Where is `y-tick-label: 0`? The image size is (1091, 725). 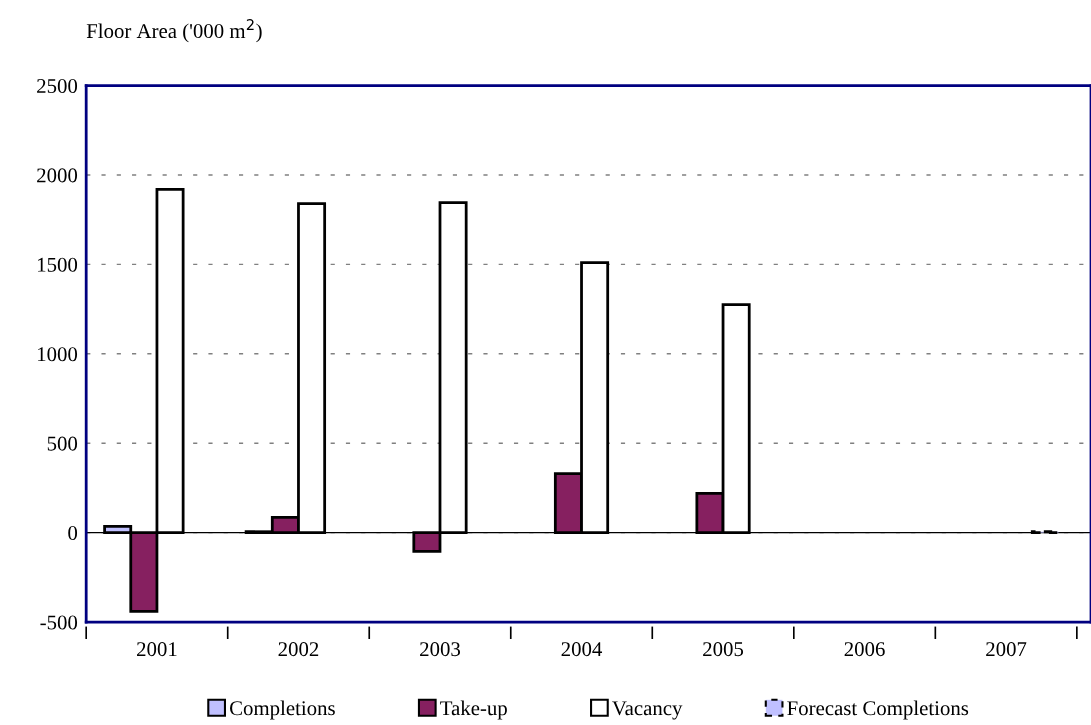 y-tick-label: 0 is located at coordinates (73, 533).